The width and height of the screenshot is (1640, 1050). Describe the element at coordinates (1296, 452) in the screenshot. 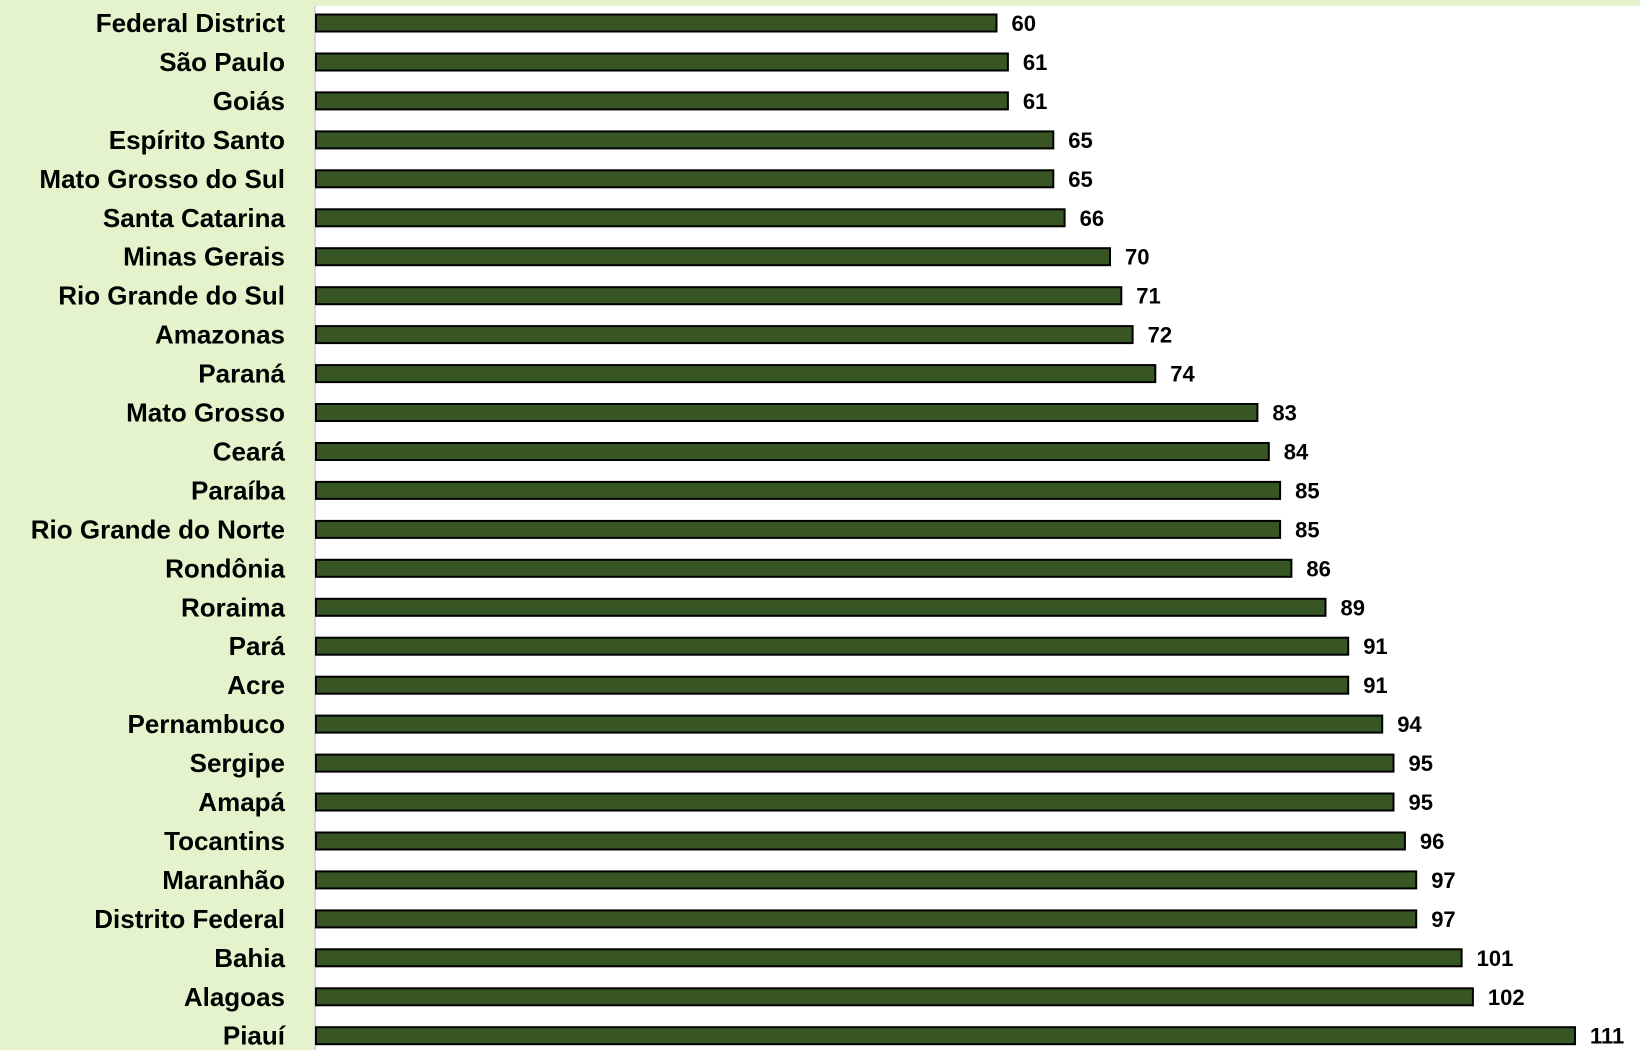

I see `data-label: 84` at that location.